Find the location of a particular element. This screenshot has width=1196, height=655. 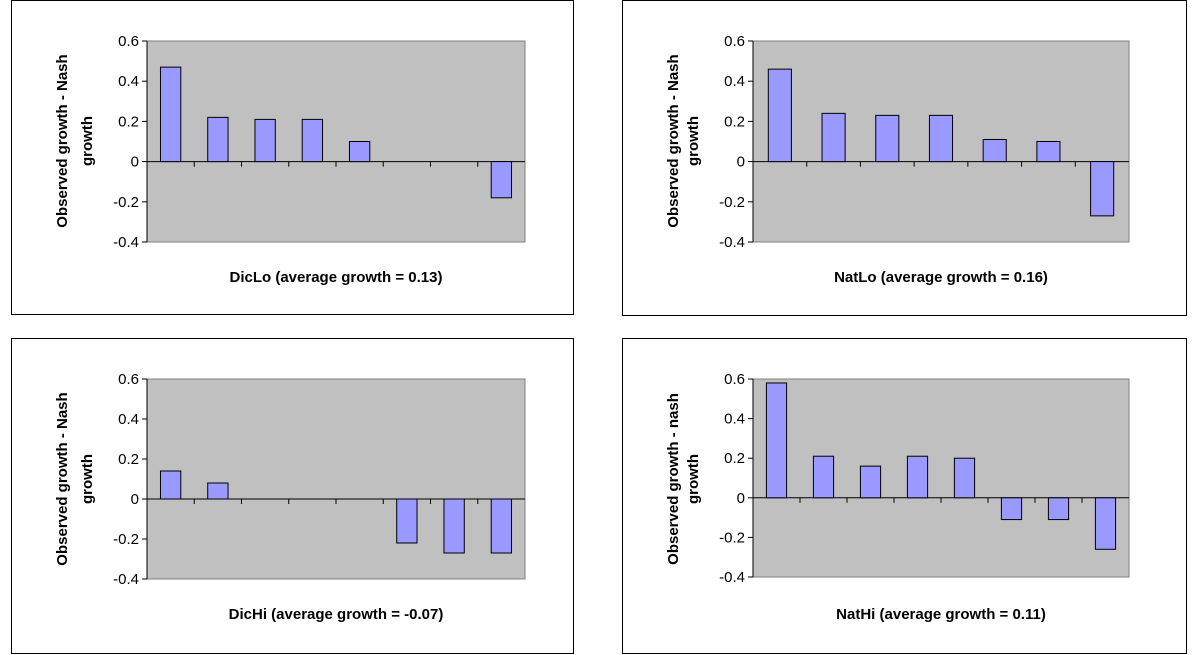

x-axis-label: DicLo (average growth = 0.13) is located at coordinates (336, 277).